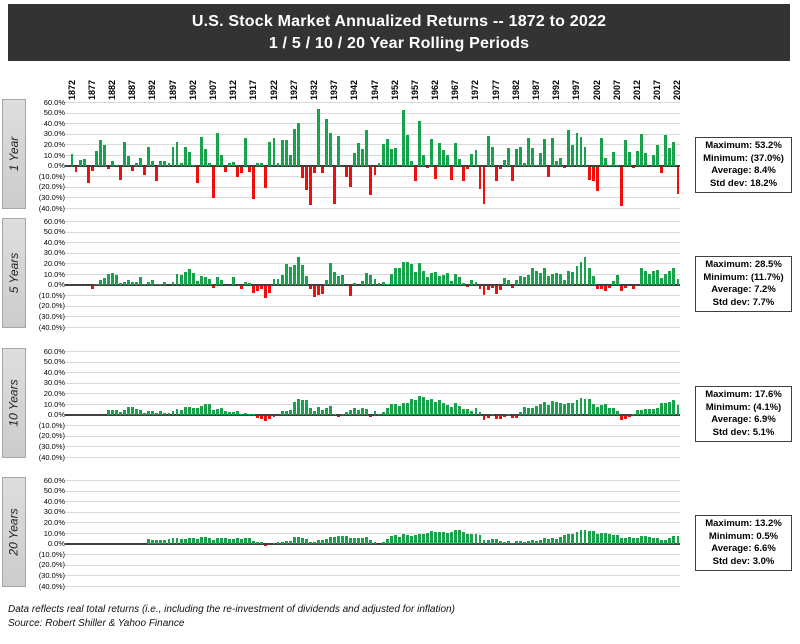 The width and height of the screenshot is (800, 644). I want to click on return-bar-1993, so click(561, 279).